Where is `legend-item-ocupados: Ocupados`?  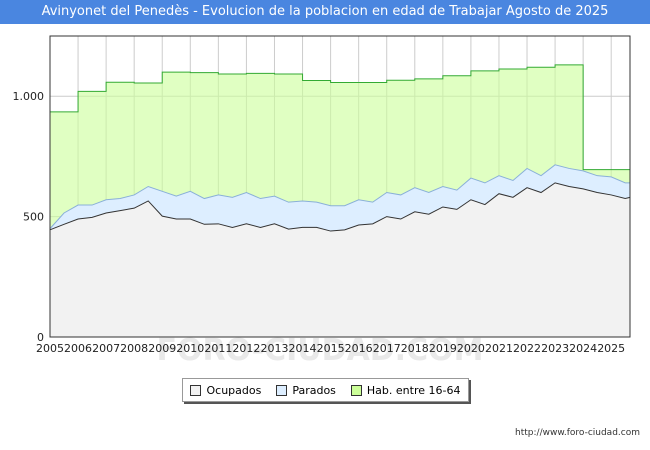 legend-item-ocupados: Ocupados is located at coordinates (225, 390).